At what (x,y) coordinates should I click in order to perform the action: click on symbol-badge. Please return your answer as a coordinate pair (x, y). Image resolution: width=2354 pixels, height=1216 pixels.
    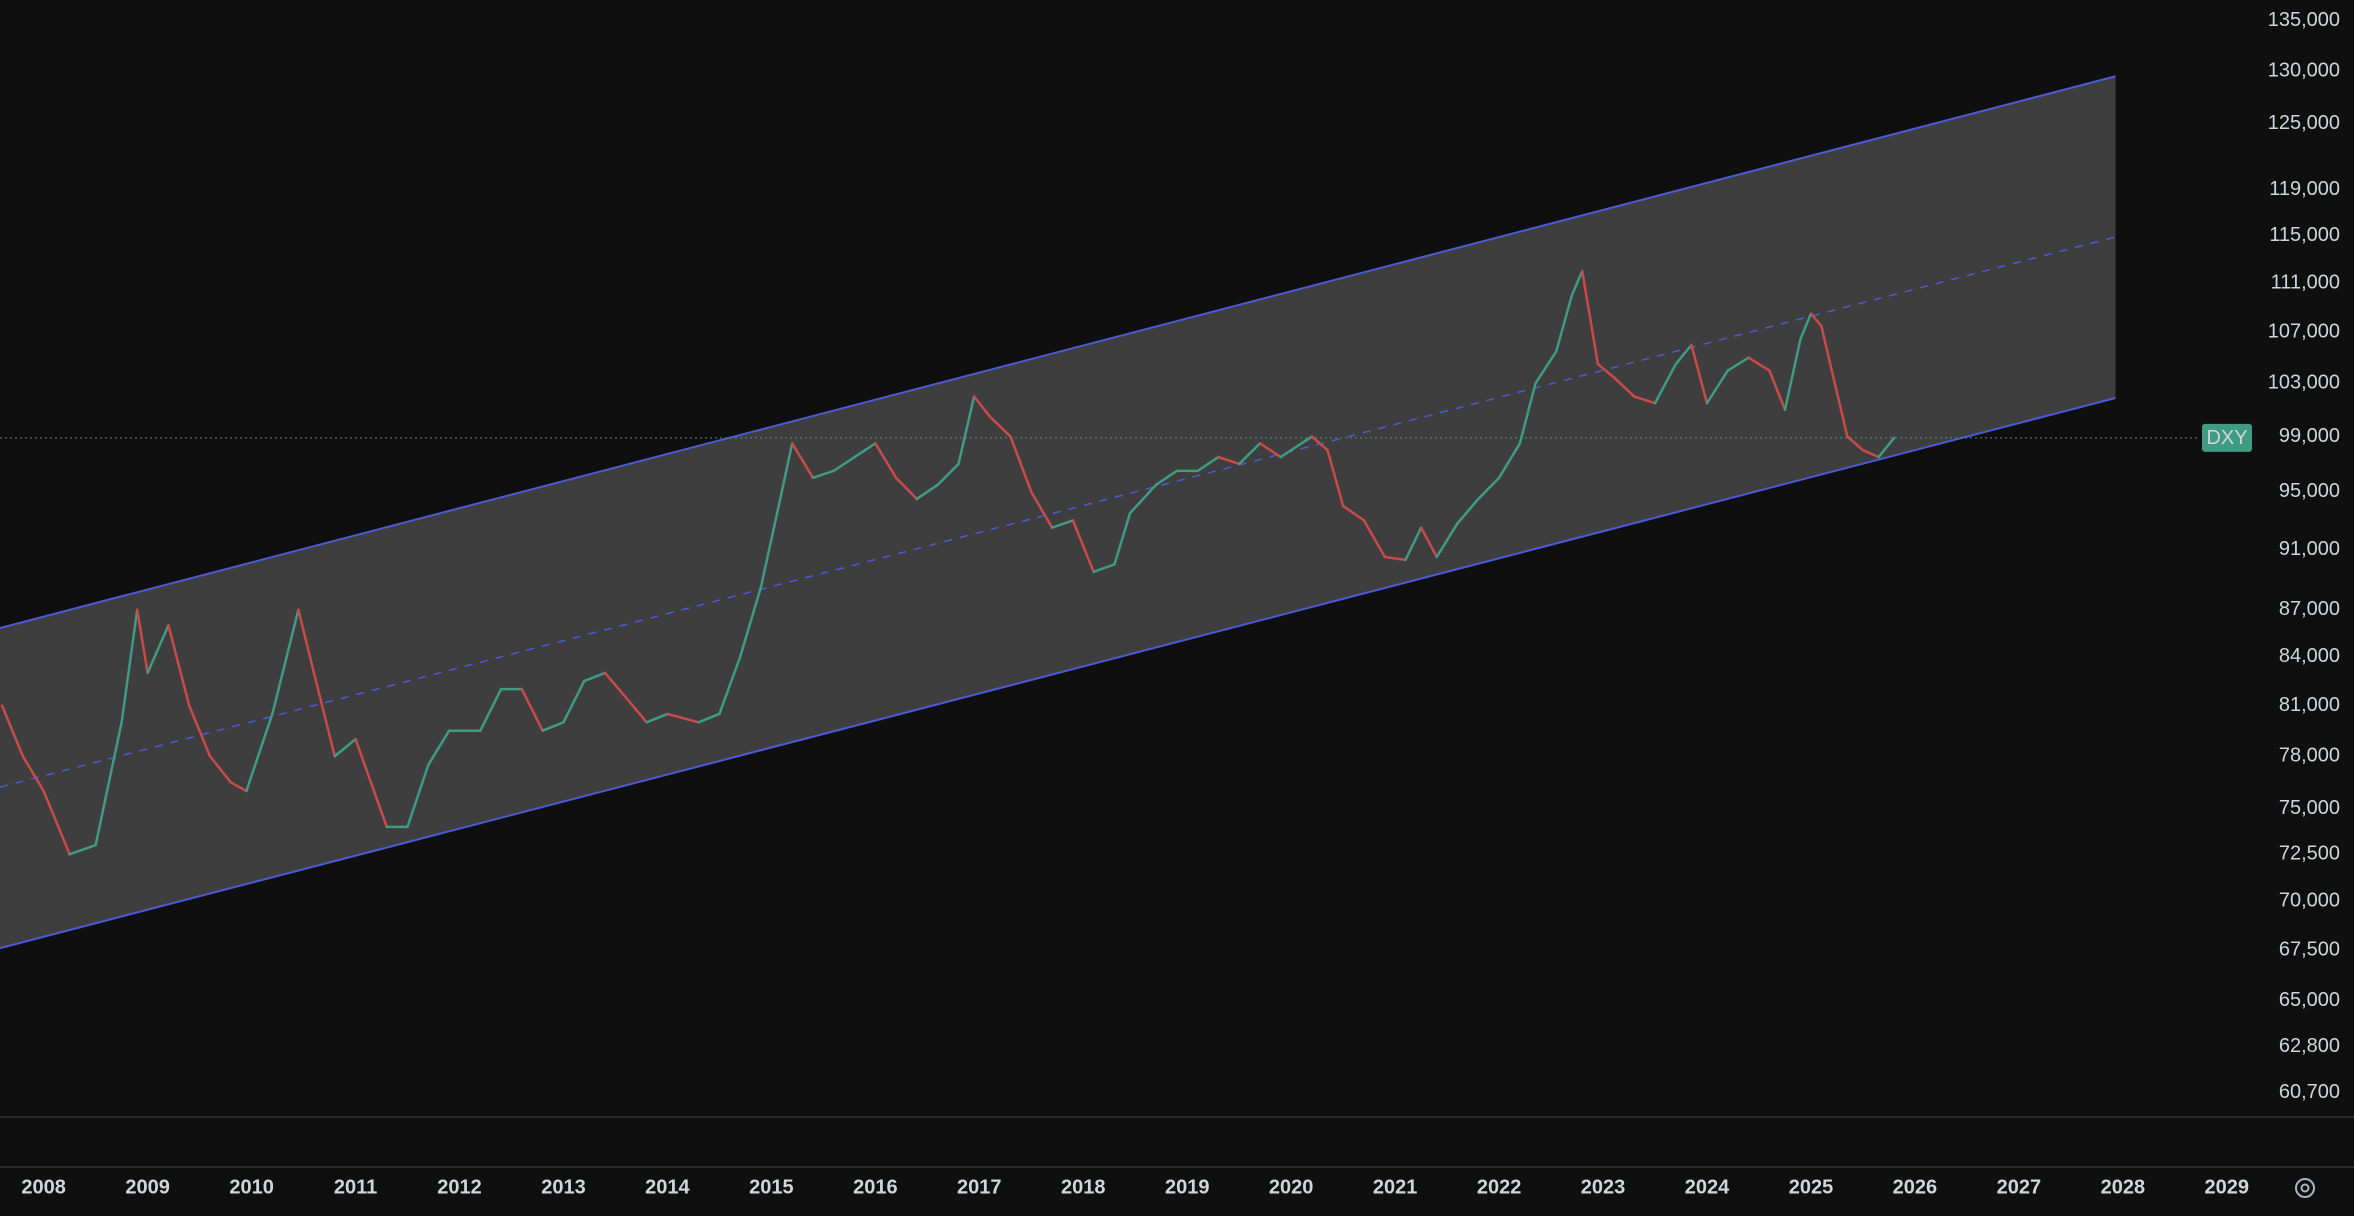
    Looking at the image, I should click on (2227, 437).